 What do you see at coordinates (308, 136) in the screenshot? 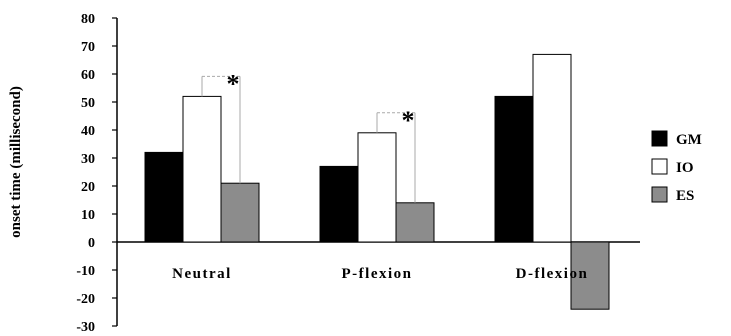
I see `significance-annotations: **` at bounding box center [308, 136].